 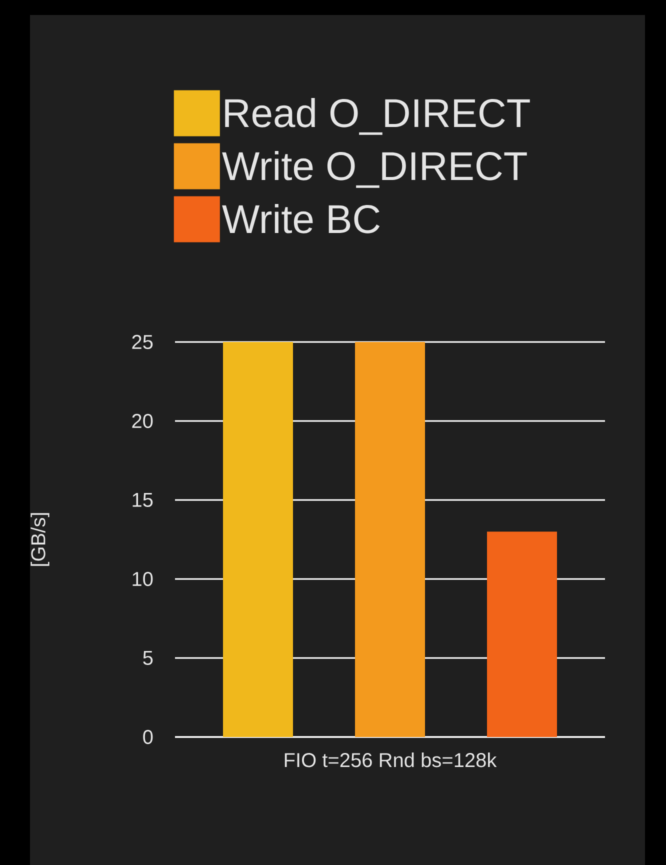 I want to click on y-tick-label: 5, so click(x=148, y=658).